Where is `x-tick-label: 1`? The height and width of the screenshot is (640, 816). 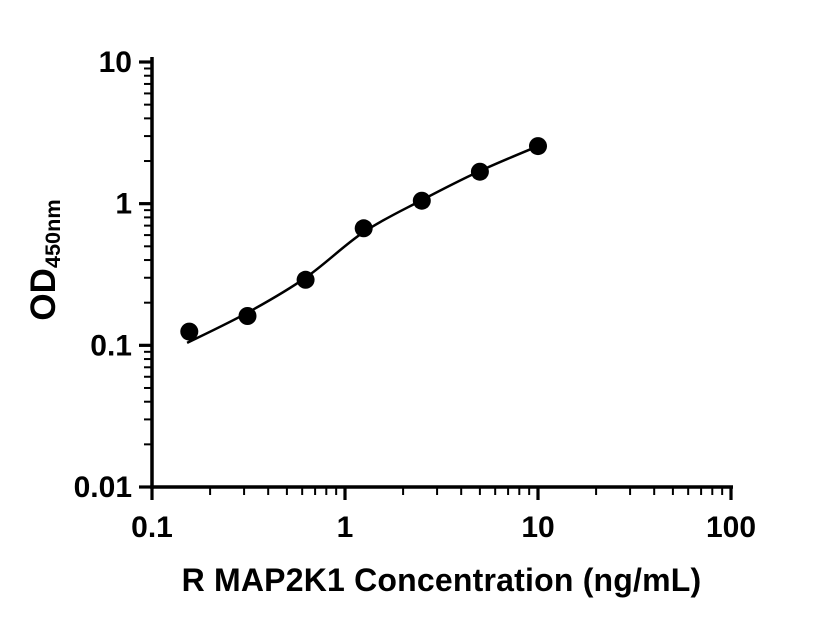
x-tick-label: 1 is located at coordinates (345, 527).